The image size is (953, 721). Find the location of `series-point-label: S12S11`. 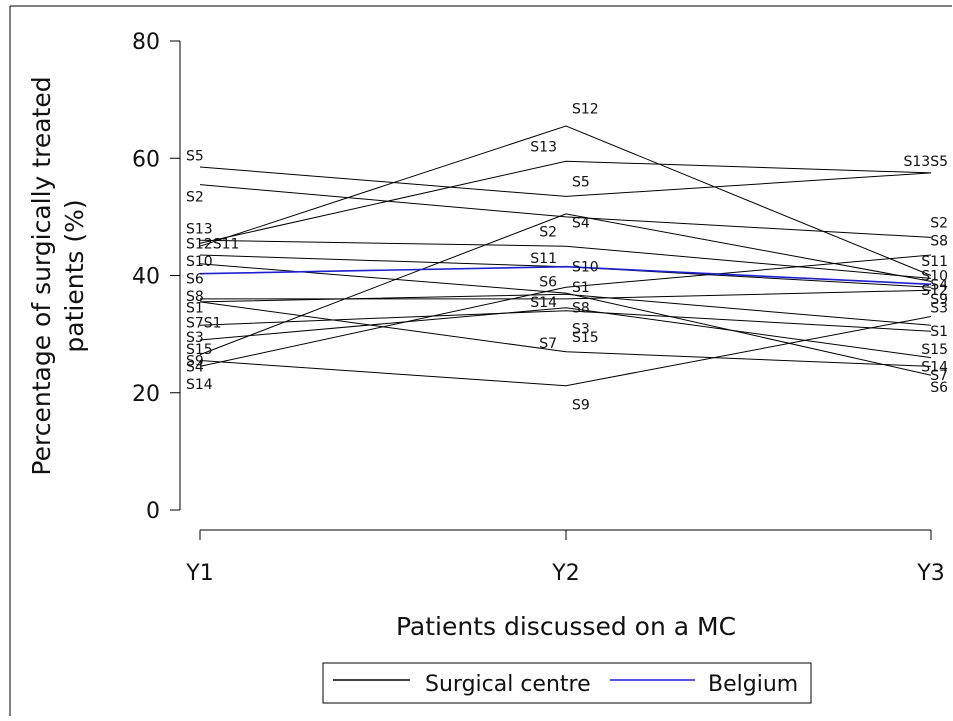

series-point-label: S12S11 is located at coordinates (212, 244).